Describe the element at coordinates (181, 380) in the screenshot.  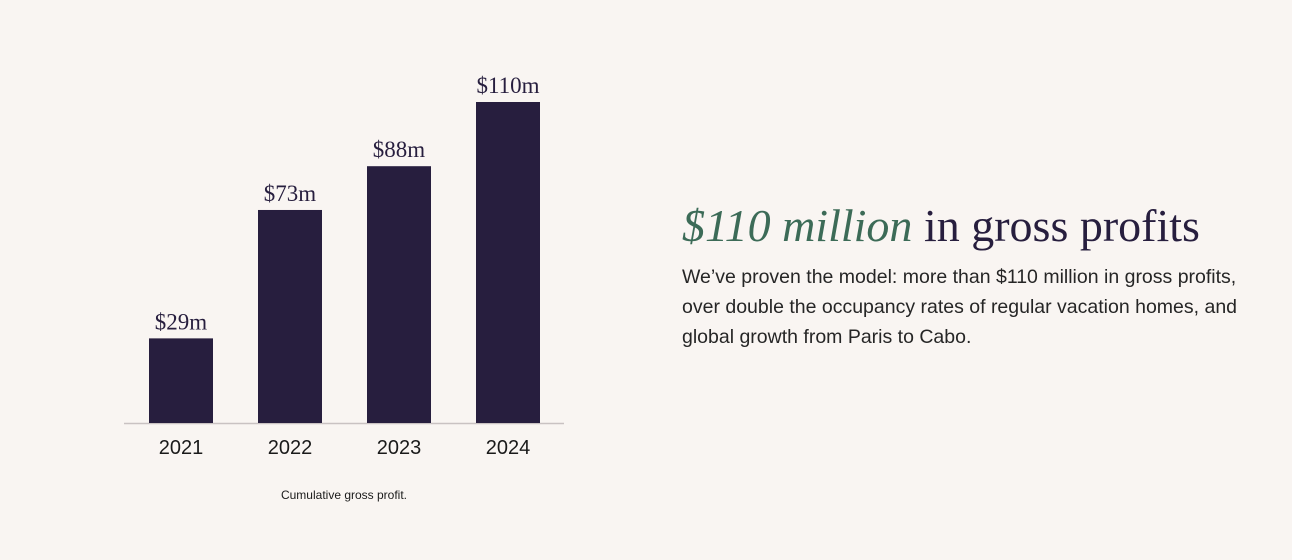
I see `bar-2021` at that location.